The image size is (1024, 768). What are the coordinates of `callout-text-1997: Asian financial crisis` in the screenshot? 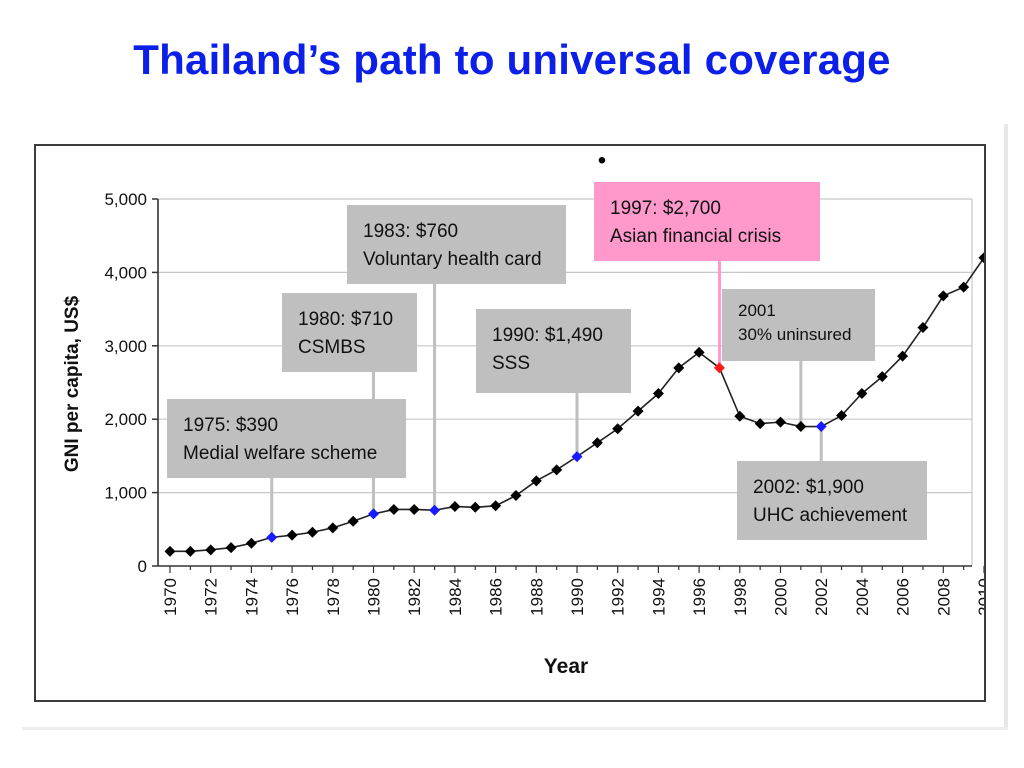 It's located at (695, 236).